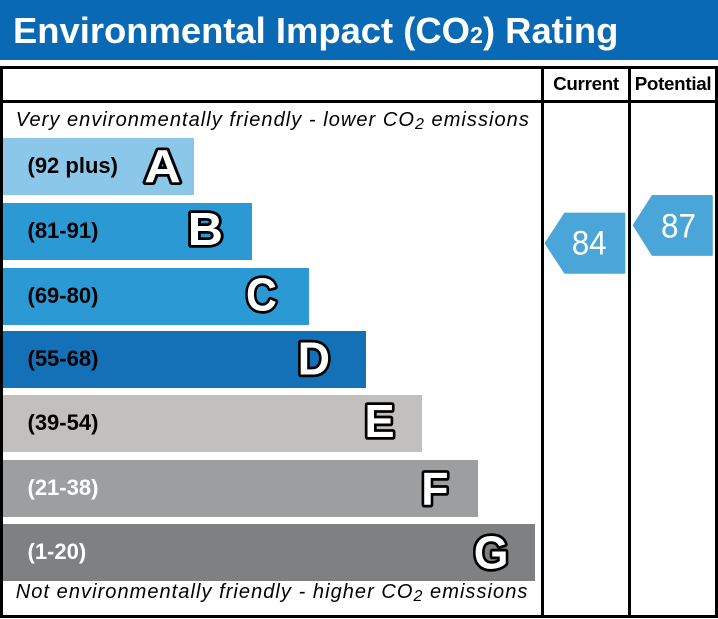  Describe the element at coordinates (380, 422) in the screenshot. I see `svg-text: E` at that location.